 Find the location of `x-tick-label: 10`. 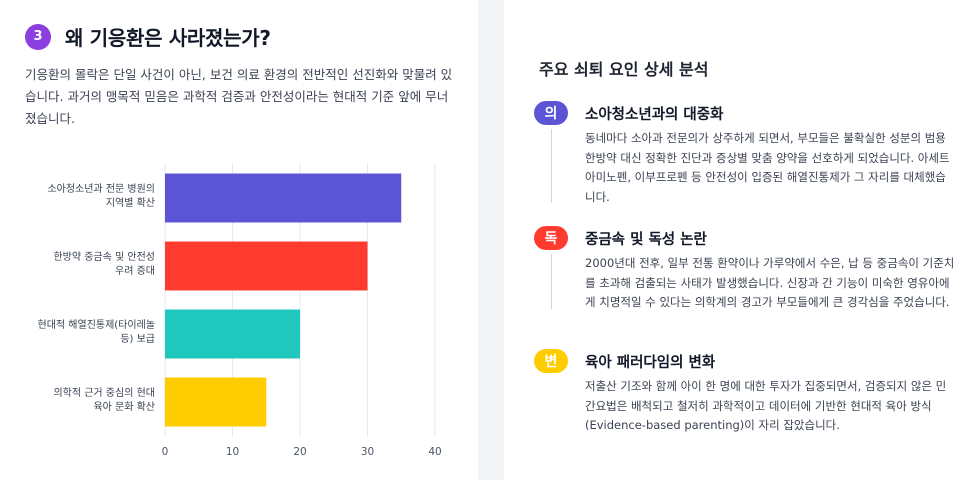

x-tick-label: 10 is located at coordinates (232, 452).